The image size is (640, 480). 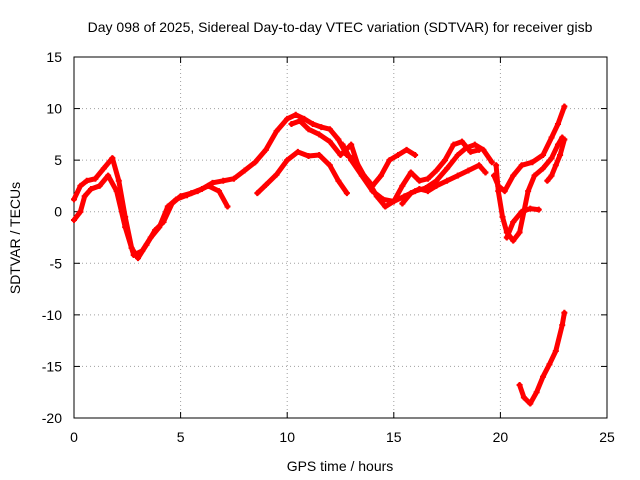 I want to click on x-axis-label: GPS time / hours, so click(x=340, y=466).